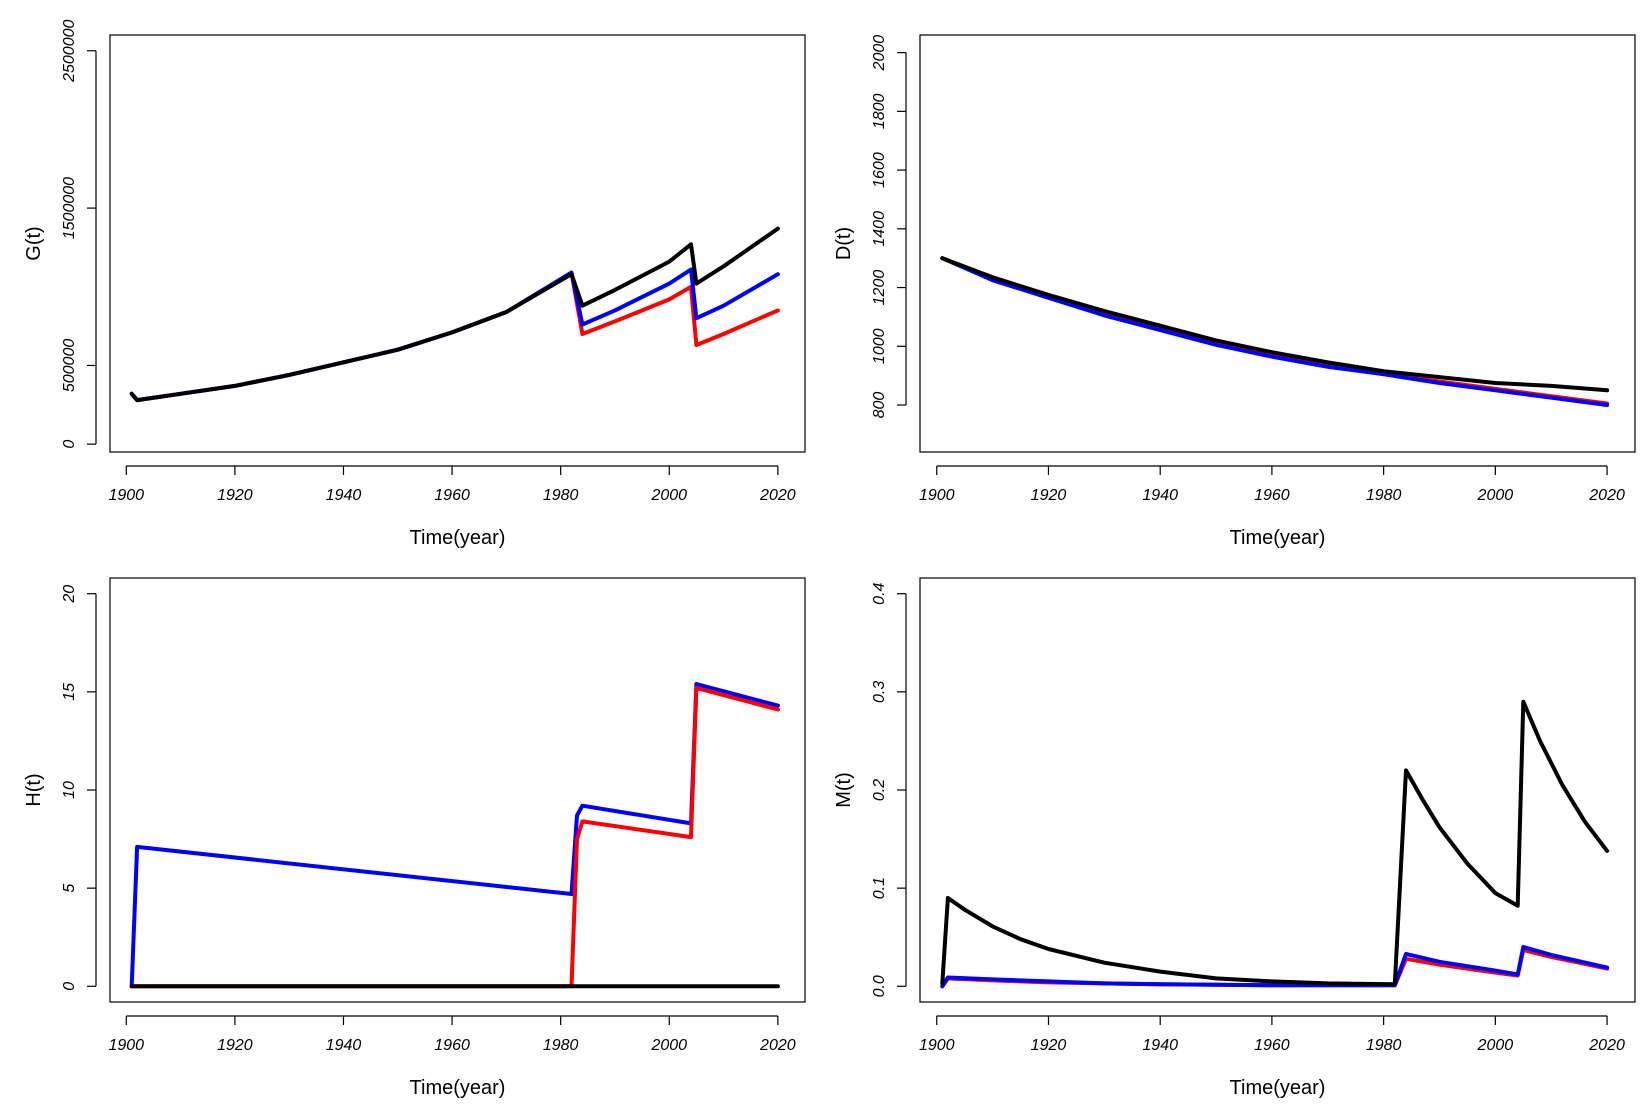  Describe the element at coordinates (879, 986) in the screenshot. I see `y-tick-label: 0.0` at that location.